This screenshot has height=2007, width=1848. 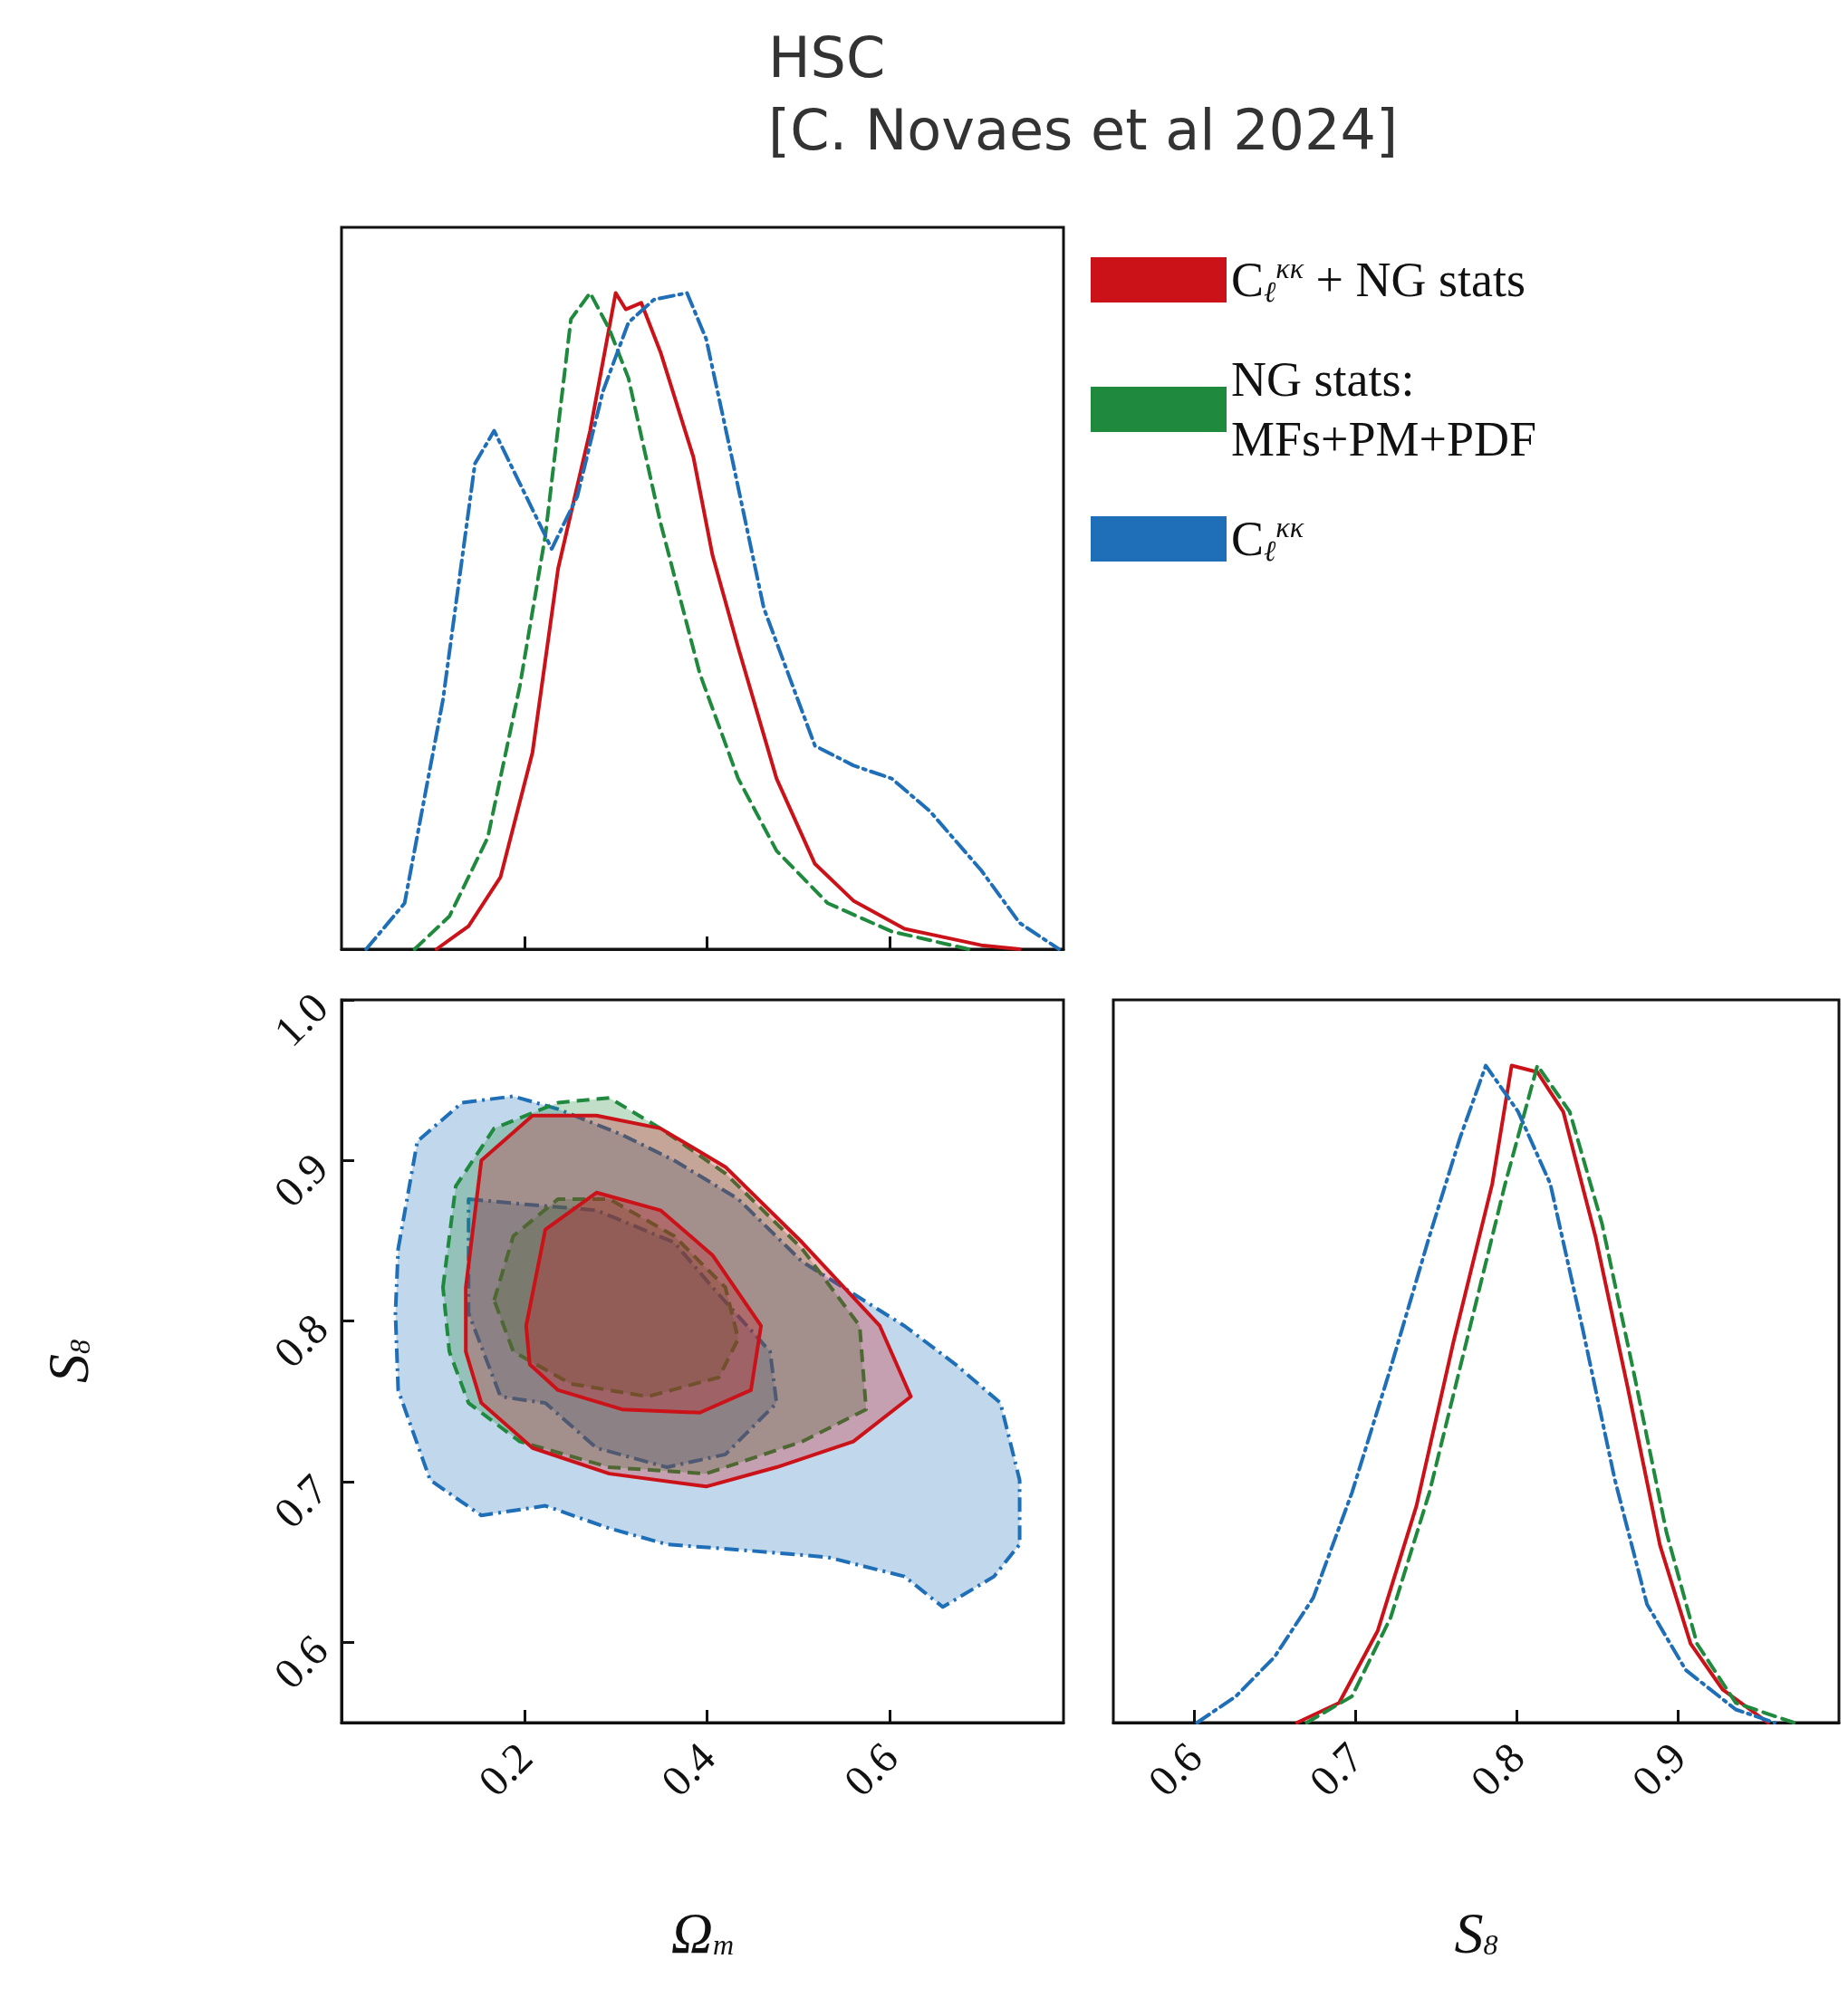 I want to click on y-tick-label: 0.9, so click(x=300, y=1179).